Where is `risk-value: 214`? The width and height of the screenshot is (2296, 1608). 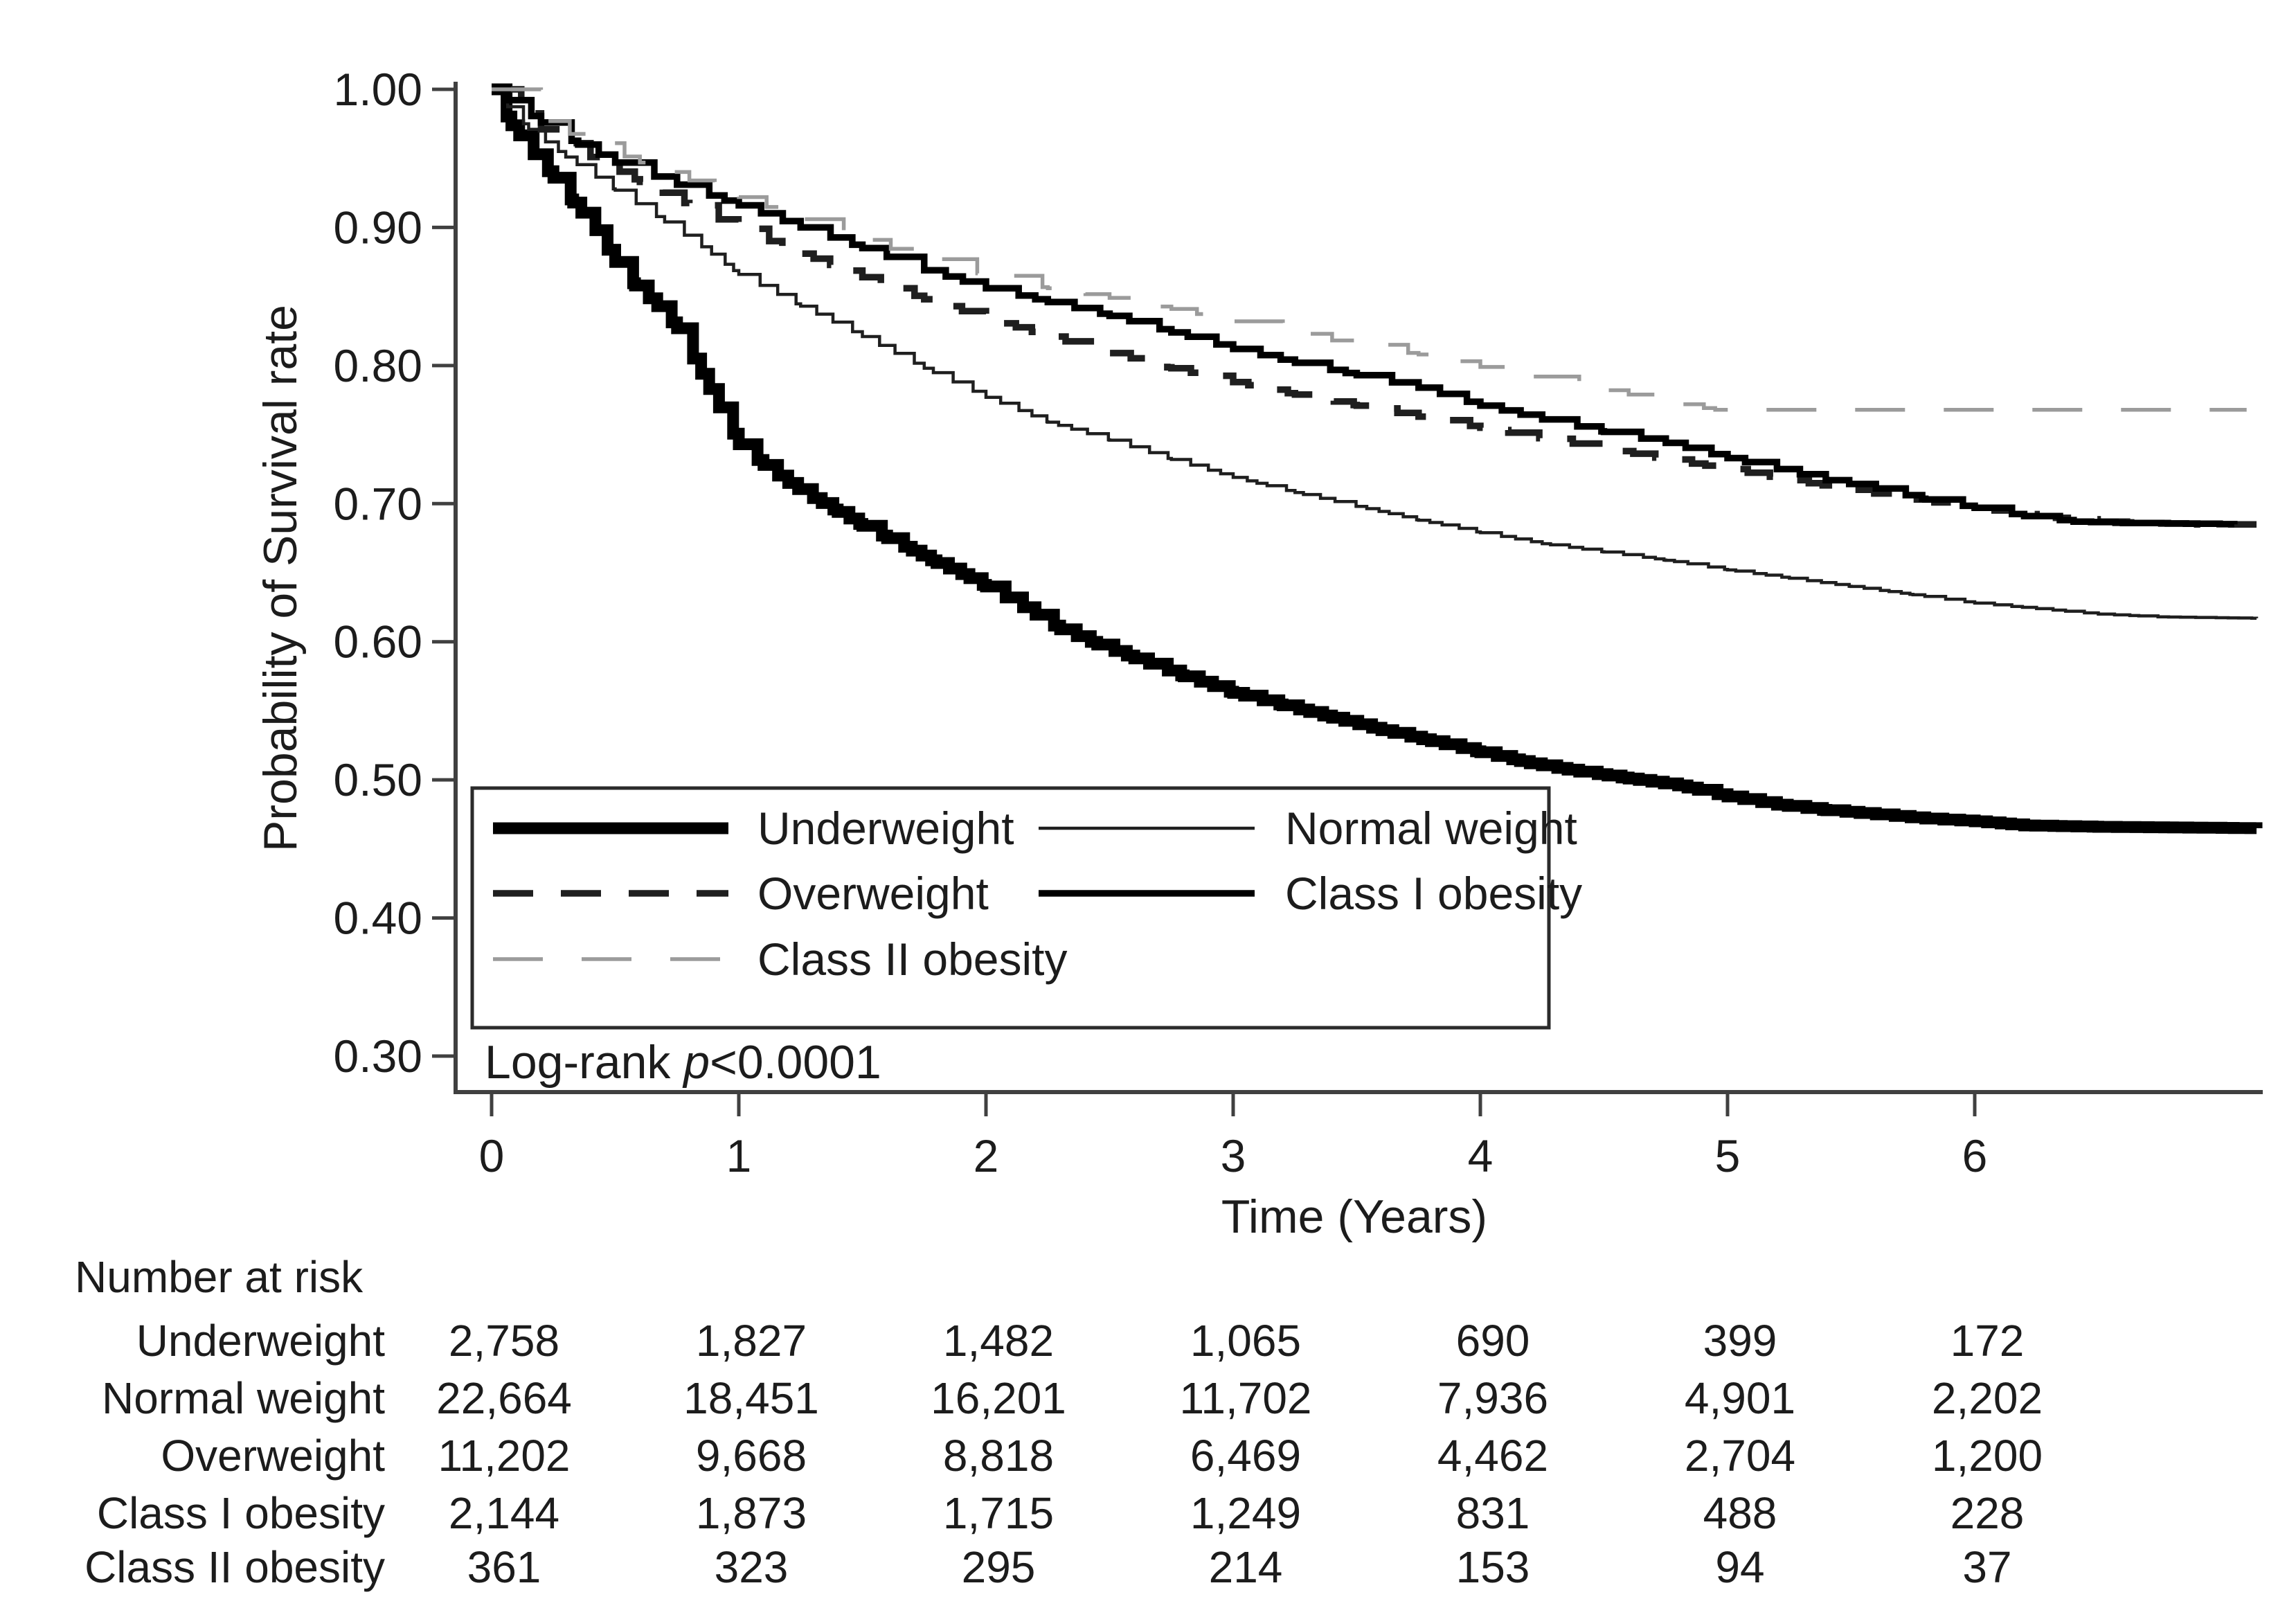 risk-value: 214 is located at coordinates (1246, 1567).